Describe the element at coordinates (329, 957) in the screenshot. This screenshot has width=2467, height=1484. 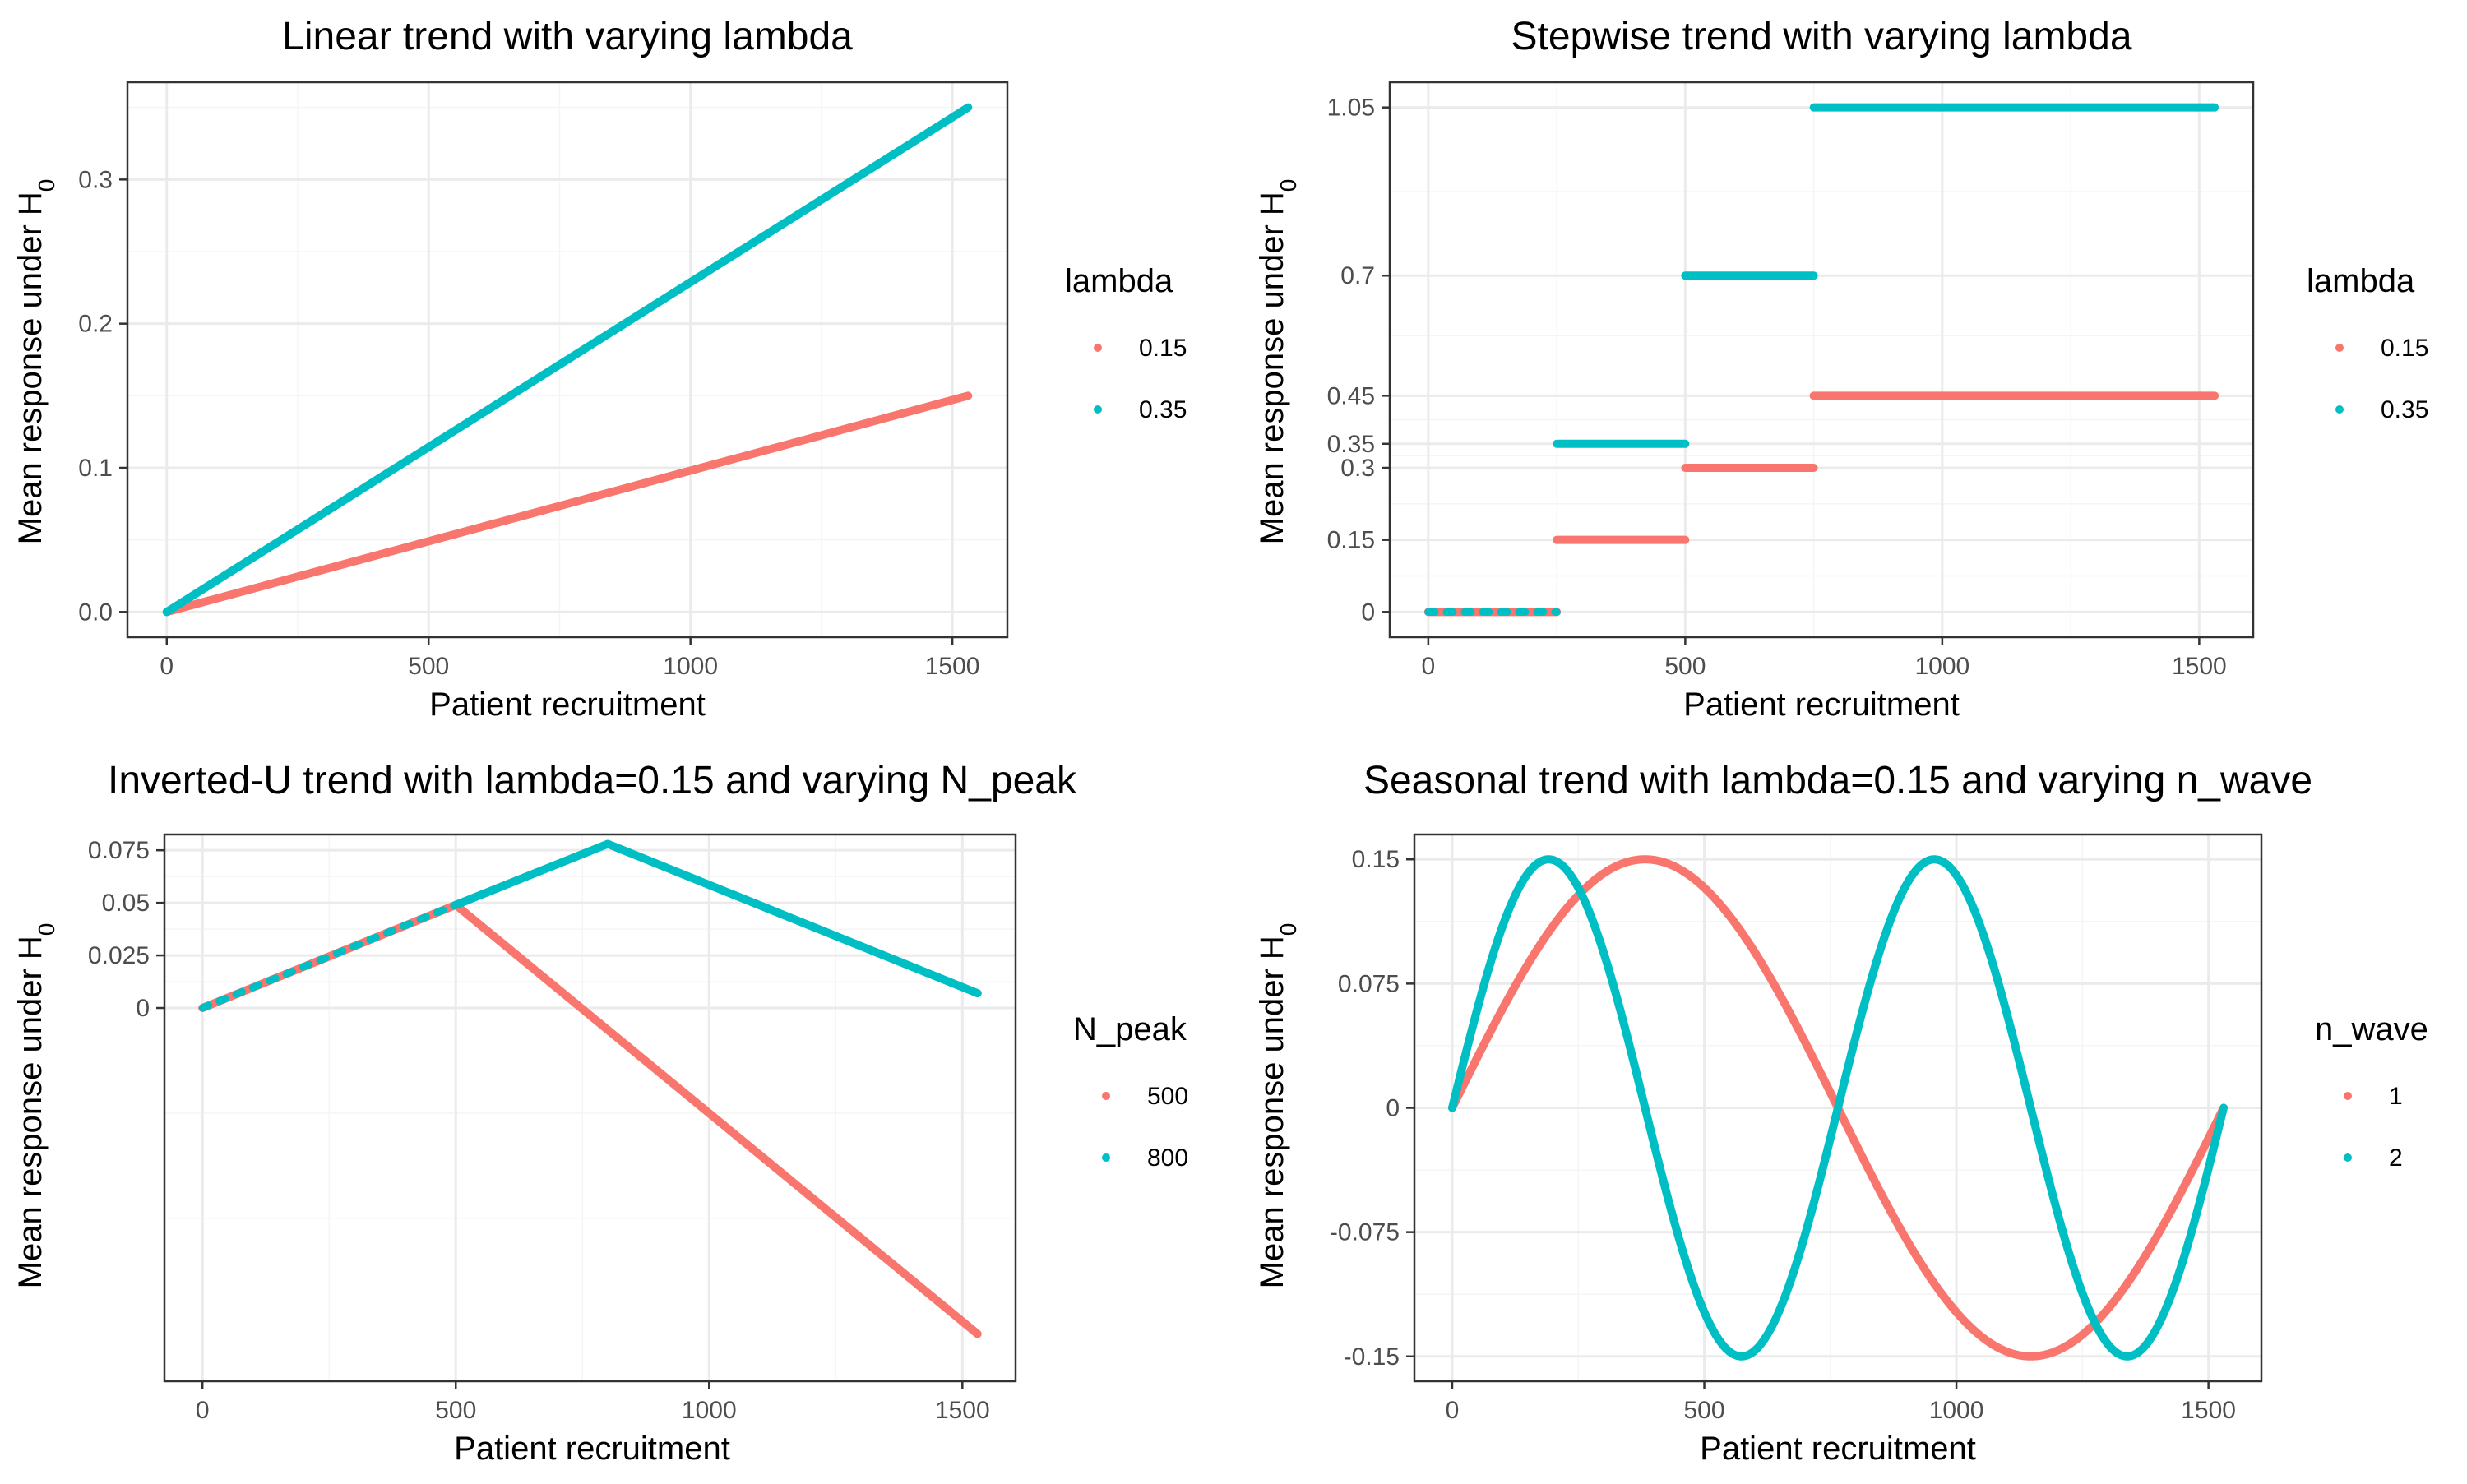
I see `series-line-shared` at that location.